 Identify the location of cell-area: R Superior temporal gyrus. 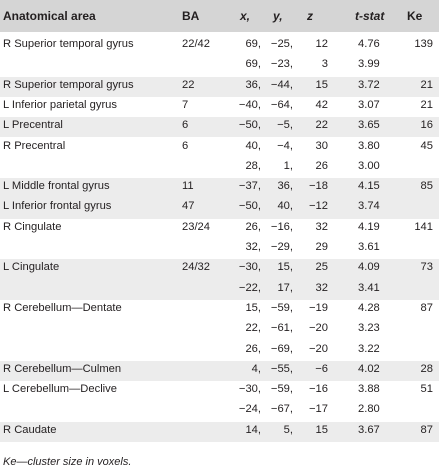
(68, 84).